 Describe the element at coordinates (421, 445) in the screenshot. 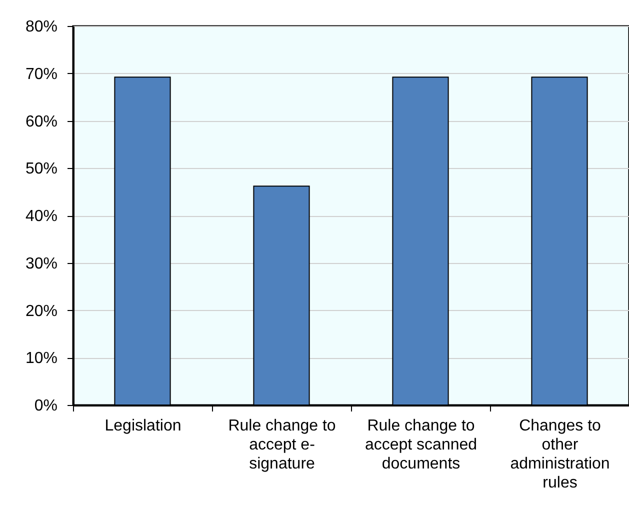

I see `x-tick-label: Rule change to accept scanned documents` at that location.